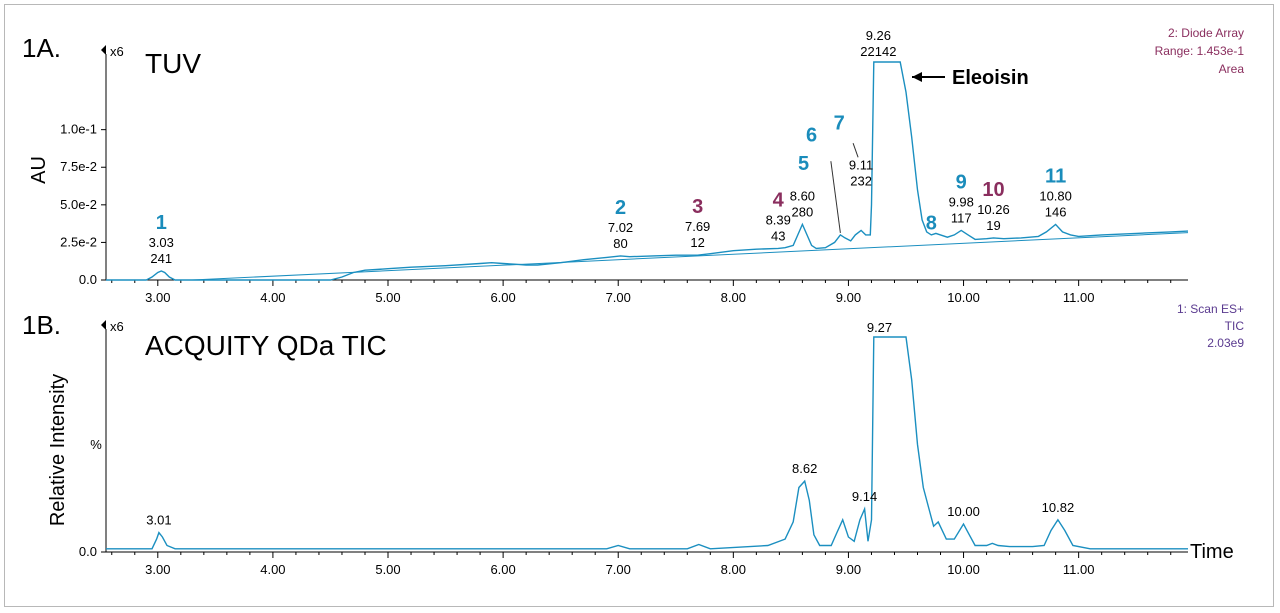 This screenshot has width=1280, height=613. I want to click on x-tick-label-a: 11.00, so click(1079, 297).